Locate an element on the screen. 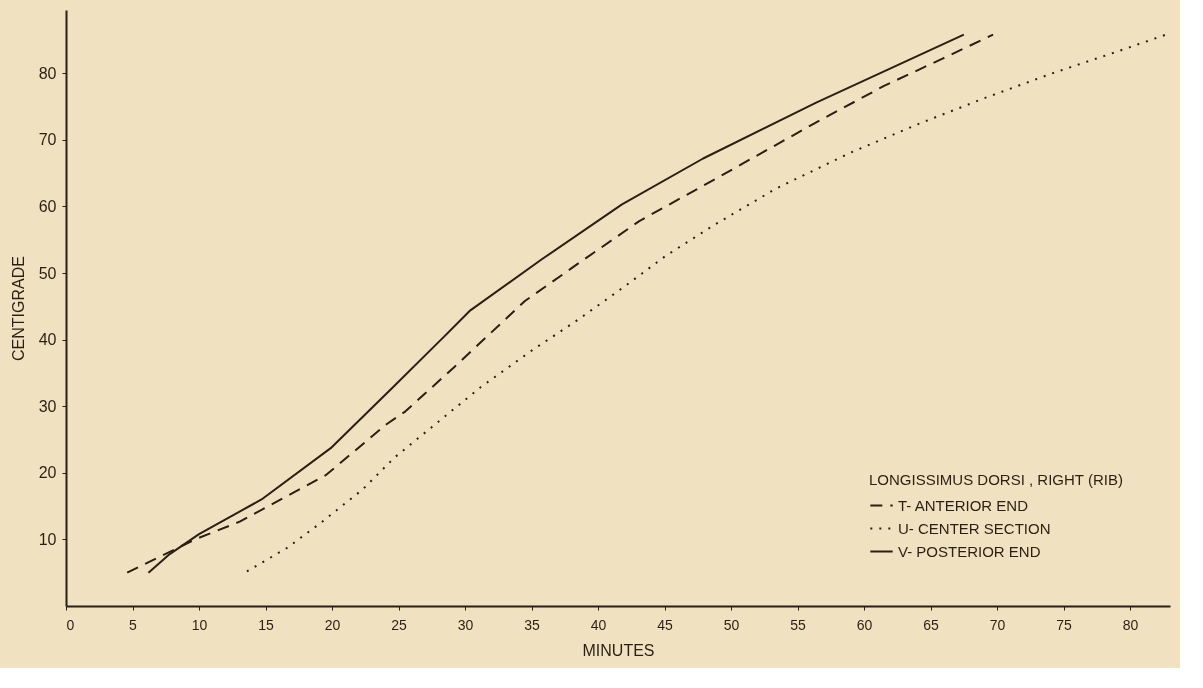 The width and height of the screenshot is (1203, 688). x-axis-title: MINUTES is located at coordinates (618, 650).